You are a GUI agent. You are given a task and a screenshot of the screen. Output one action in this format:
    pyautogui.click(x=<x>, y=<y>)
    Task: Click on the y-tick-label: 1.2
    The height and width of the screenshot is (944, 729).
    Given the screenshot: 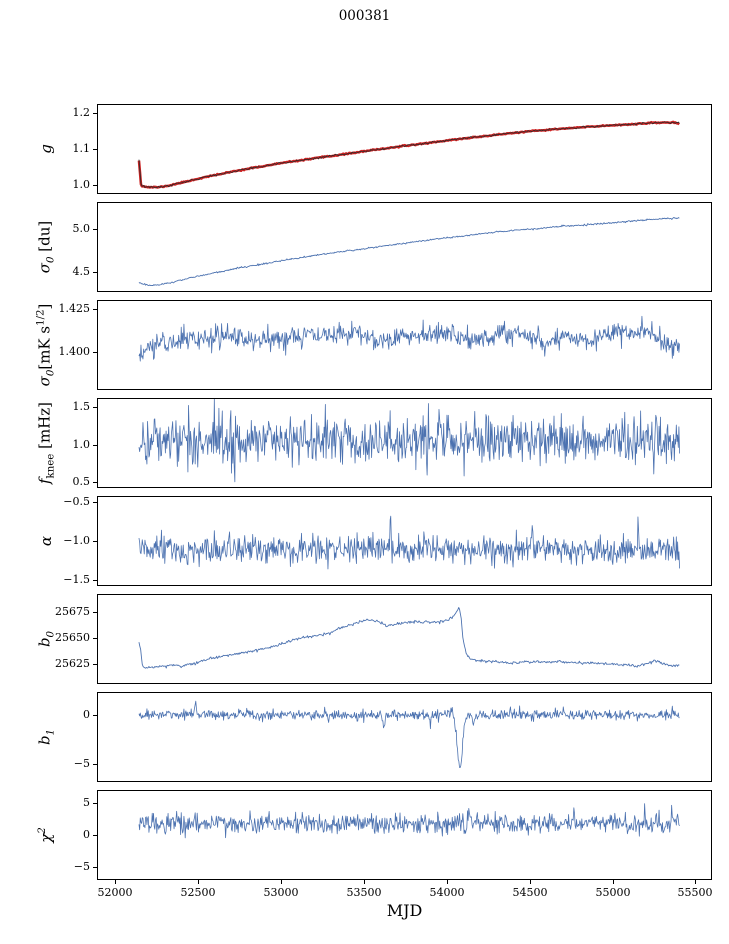 What is the action you would take?
    pyautogui.click(x=81, y=112)
    